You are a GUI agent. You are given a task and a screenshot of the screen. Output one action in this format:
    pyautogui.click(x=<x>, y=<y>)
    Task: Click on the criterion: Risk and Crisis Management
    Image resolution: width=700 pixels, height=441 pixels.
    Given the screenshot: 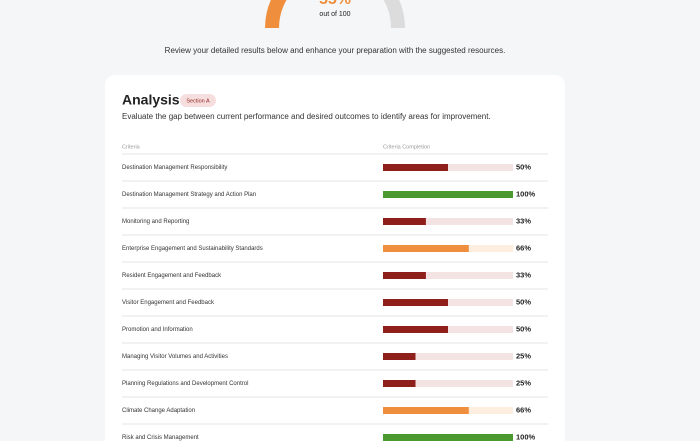 What is the action you would take?
    pyautogui.click(x=160, y=438)
    